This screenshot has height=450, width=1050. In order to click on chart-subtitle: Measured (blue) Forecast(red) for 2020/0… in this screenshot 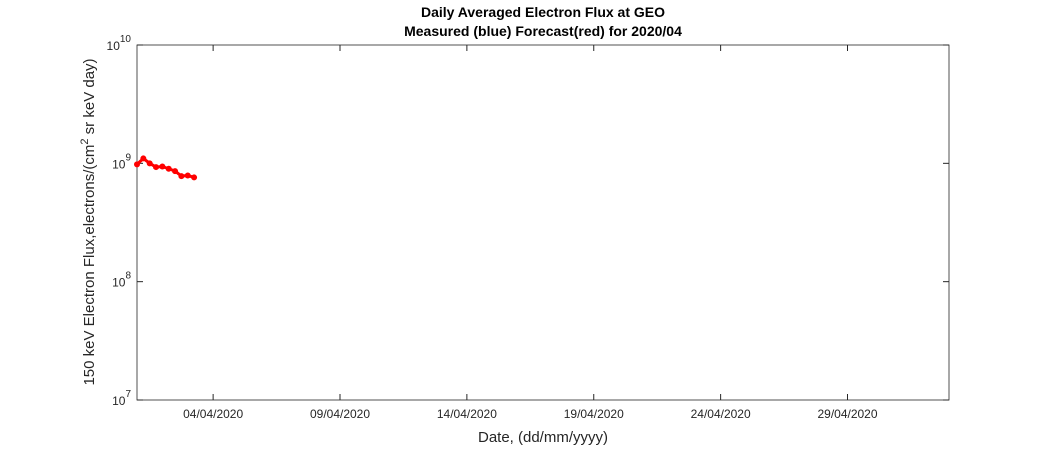, I will do `click(543, 31)`.